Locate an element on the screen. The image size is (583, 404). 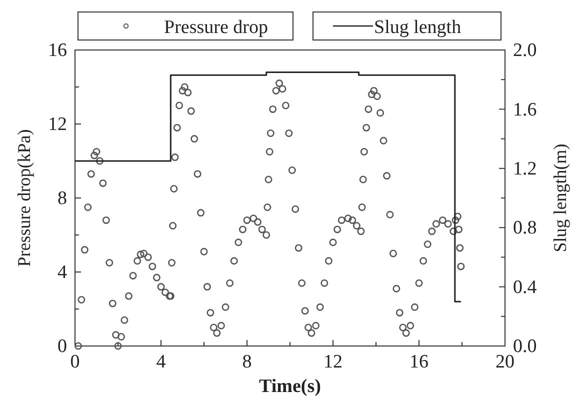
y-tick-label: 8 is located at coordinates (62, 199).